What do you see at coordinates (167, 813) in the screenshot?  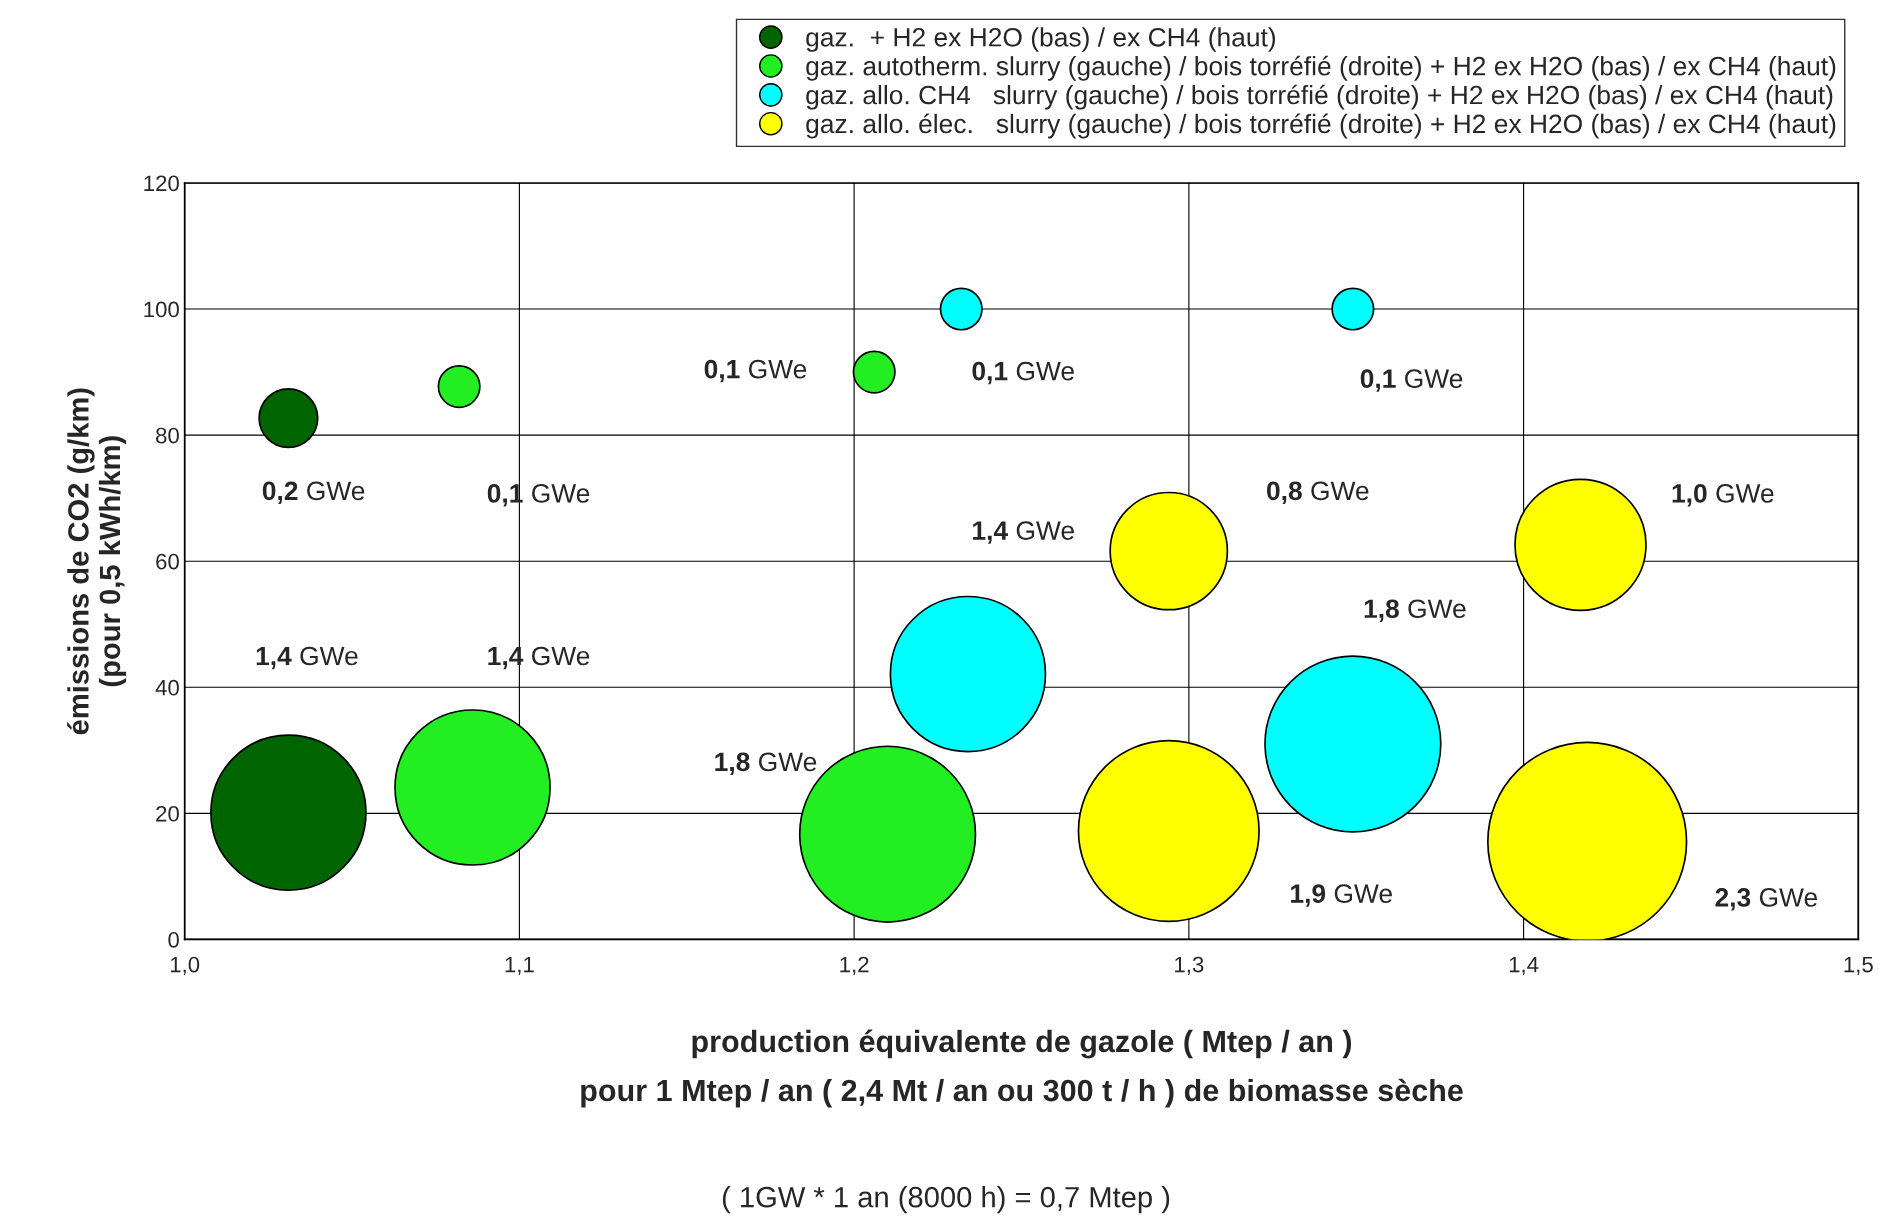 I see `y-tick-label: 20` at bounding box center [167, 813].